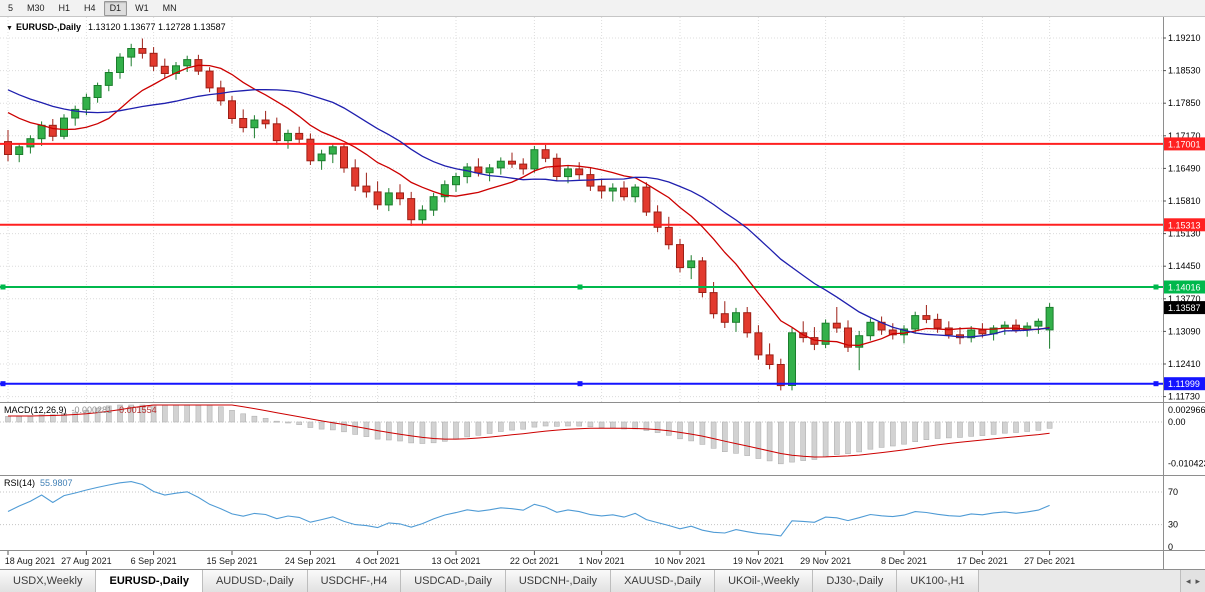 This screenshot has height=592, width=1205. What do you see at coordinates (231, 561) in the screenshot?
I see `svg-text: 15 Sep 2021` at bounding box center [231, 561].